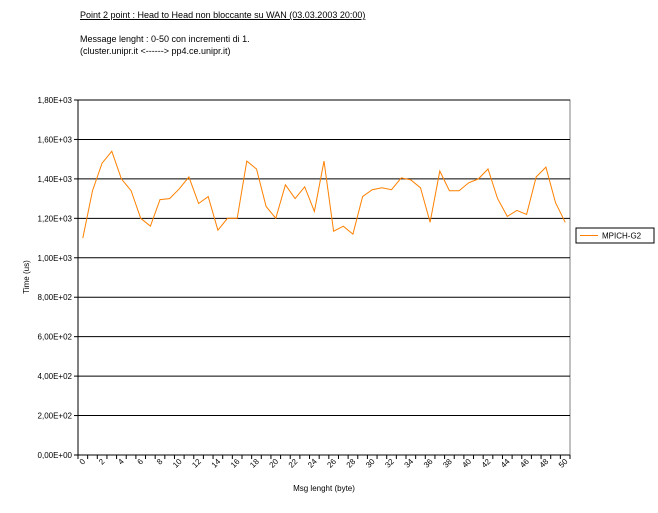 This screenshot has height=513, width=658. Describe the element at coordinates (351, 463) in the screenshot. I see `x-tick-label: 28` at that location.